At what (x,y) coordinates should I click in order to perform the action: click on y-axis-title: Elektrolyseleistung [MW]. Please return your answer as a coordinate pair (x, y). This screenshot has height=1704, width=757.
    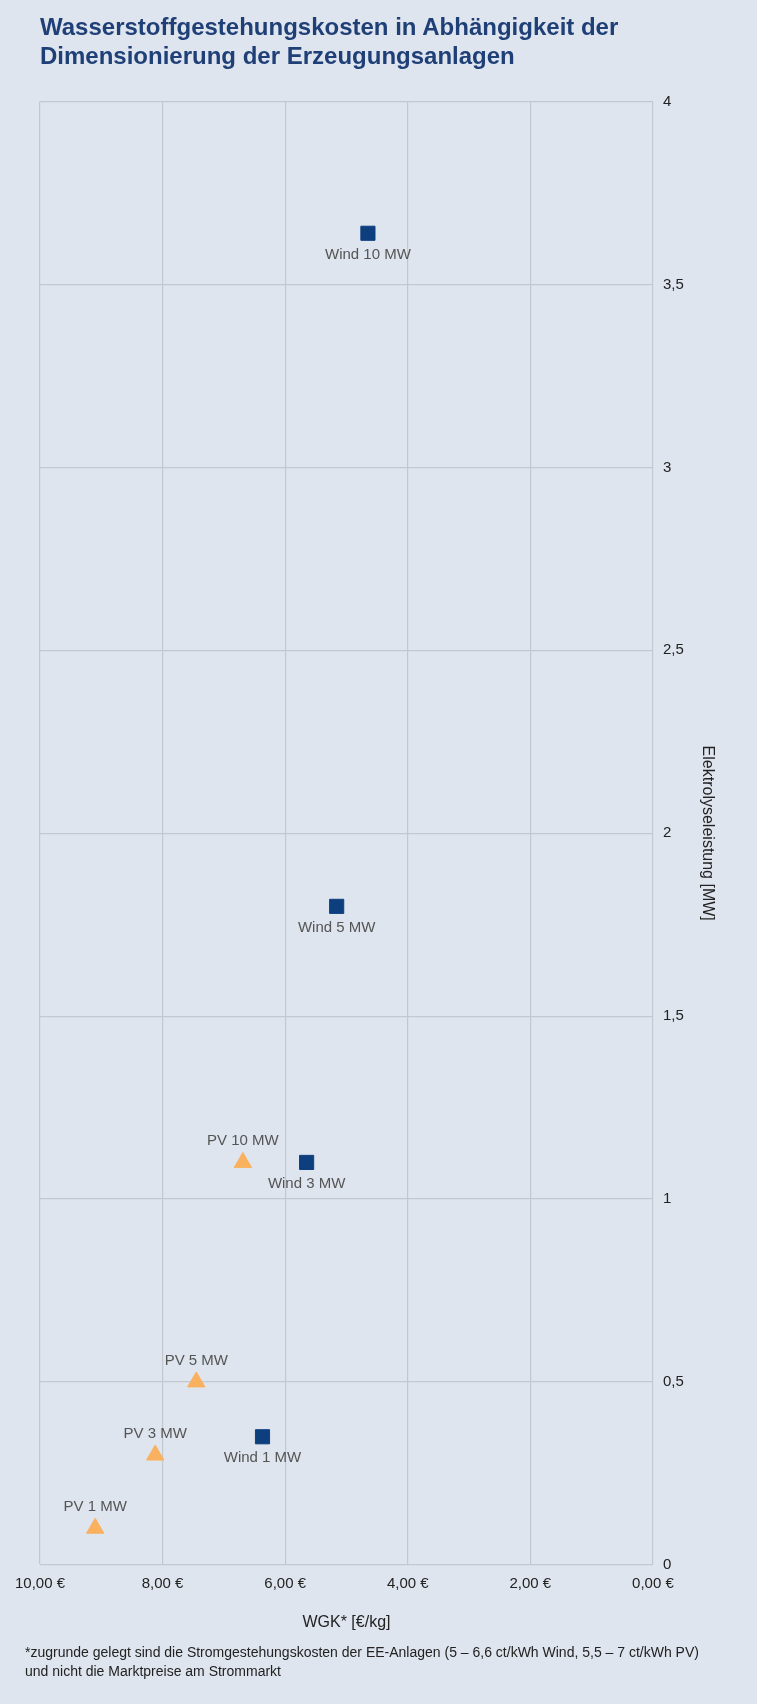
    Looking at the image, I should click on (708, 833).